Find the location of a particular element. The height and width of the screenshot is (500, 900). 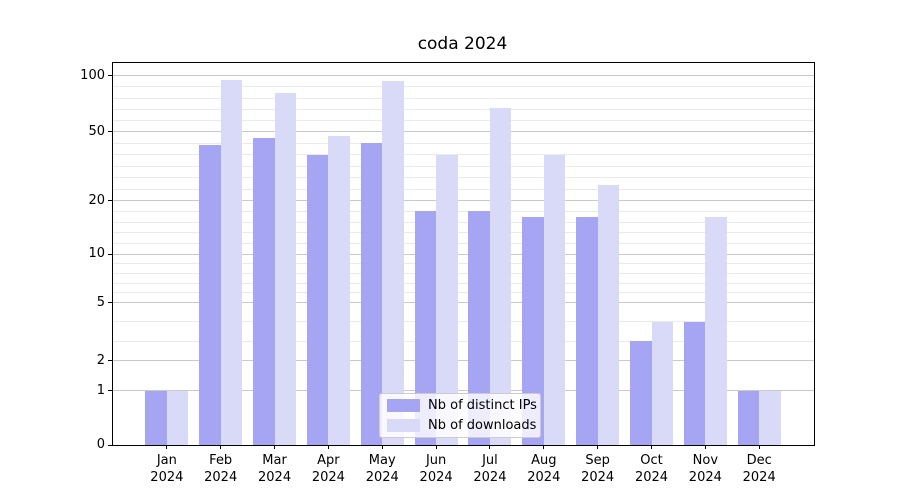

x-tick-label: Mar 2024 is located at coordinates (275, 469).